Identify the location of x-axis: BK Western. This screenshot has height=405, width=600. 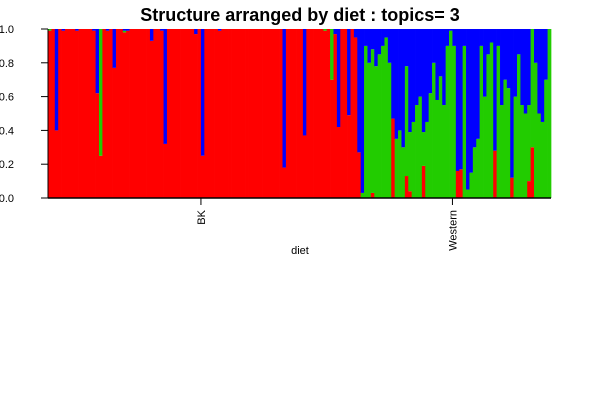
(299, 224).